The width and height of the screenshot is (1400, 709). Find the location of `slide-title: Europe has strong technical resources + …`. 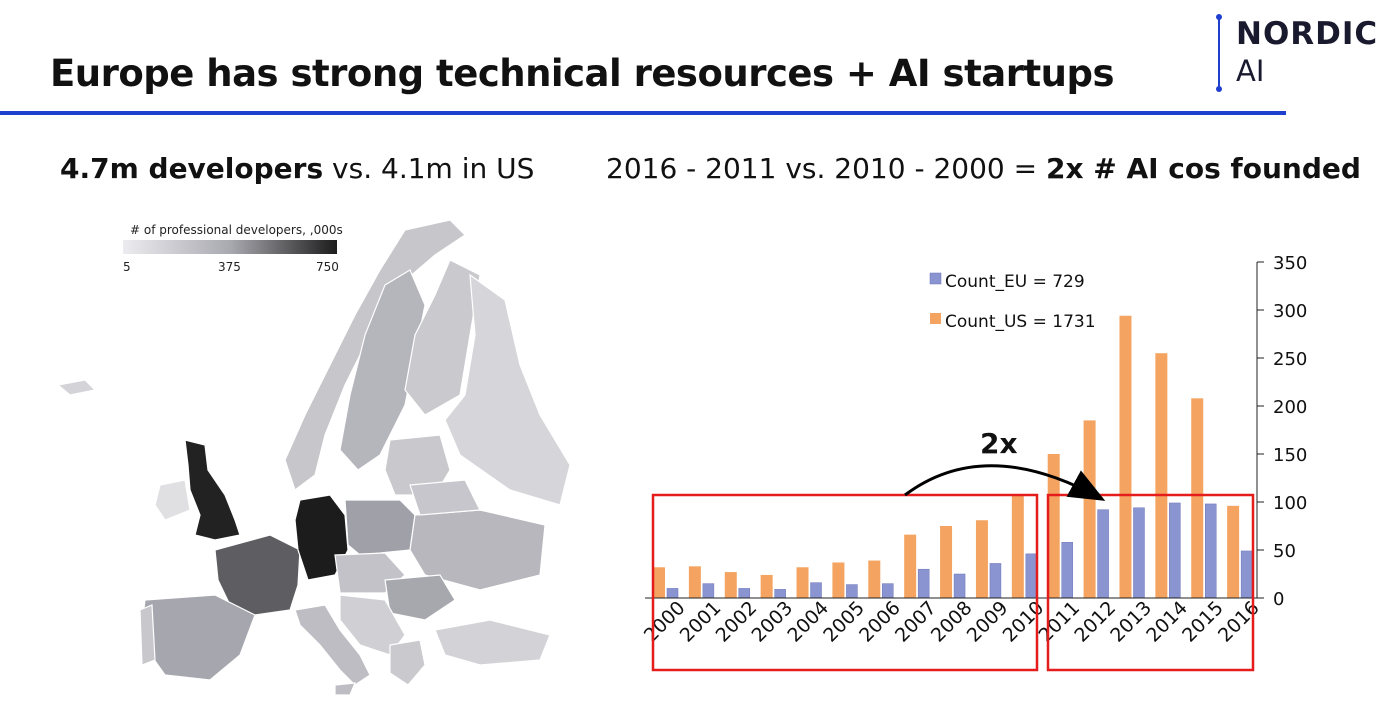

slide-title: Europe has strong technical resources + … is located at coordinates (582, 73).